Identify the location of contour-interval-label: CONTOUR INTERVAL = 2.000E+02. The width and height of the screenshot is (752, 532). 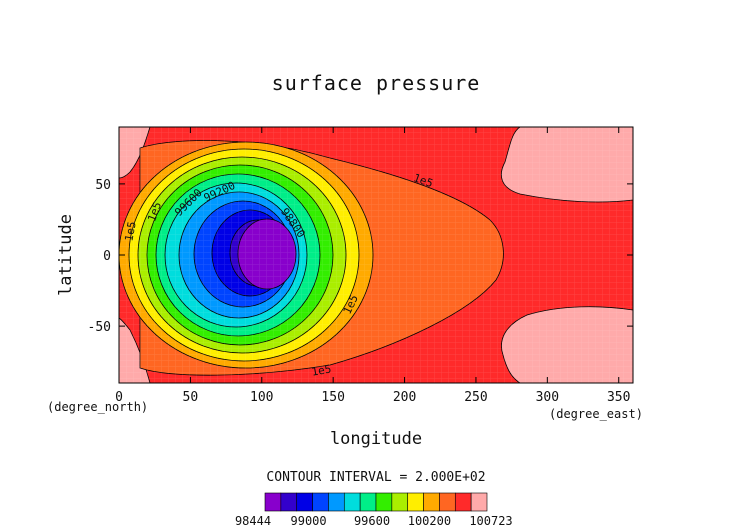
(375, 477).